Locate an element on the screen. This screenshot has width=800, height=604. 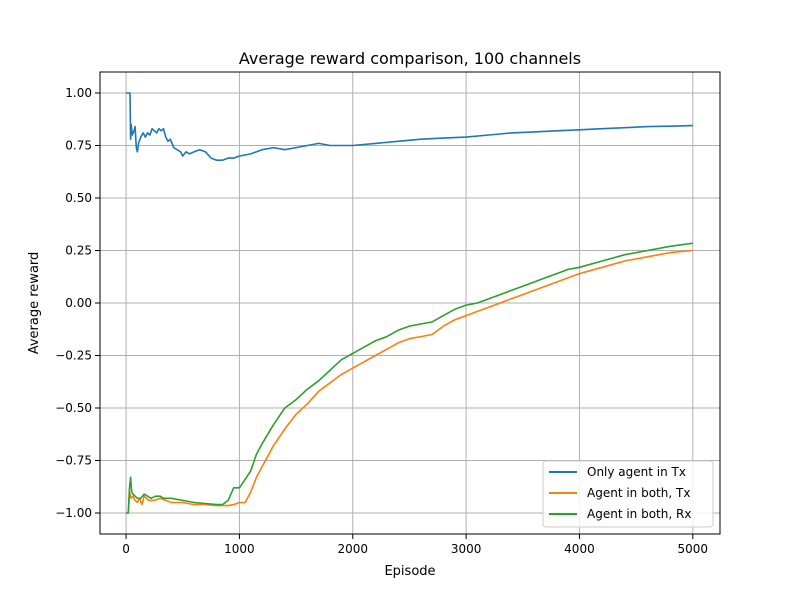
y-tick-label: −1.00 is located at coordinates (73, 513).